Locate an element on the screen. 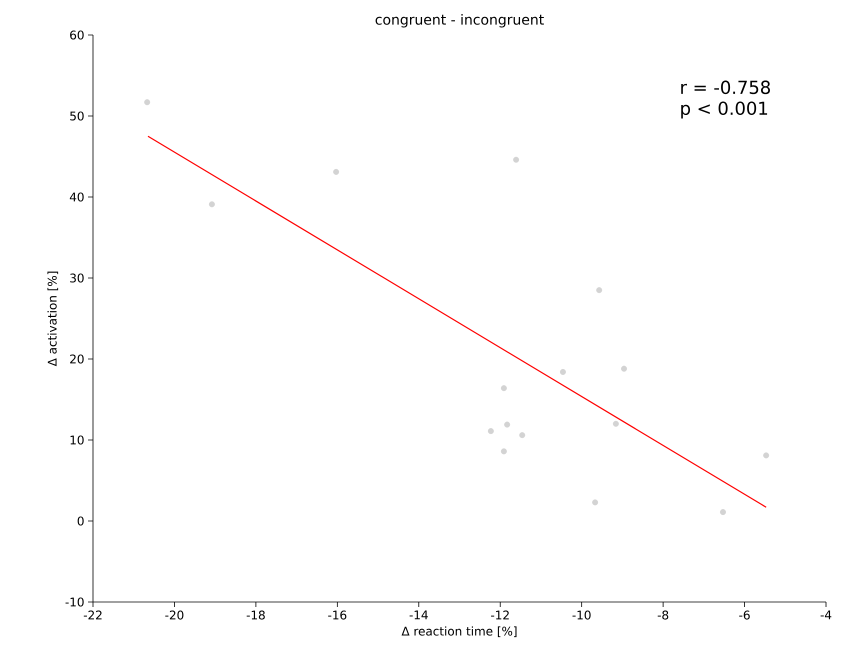 This screenshot has height=663, width=844. x-tick-label: -20 is located at coordinates (174, 615).